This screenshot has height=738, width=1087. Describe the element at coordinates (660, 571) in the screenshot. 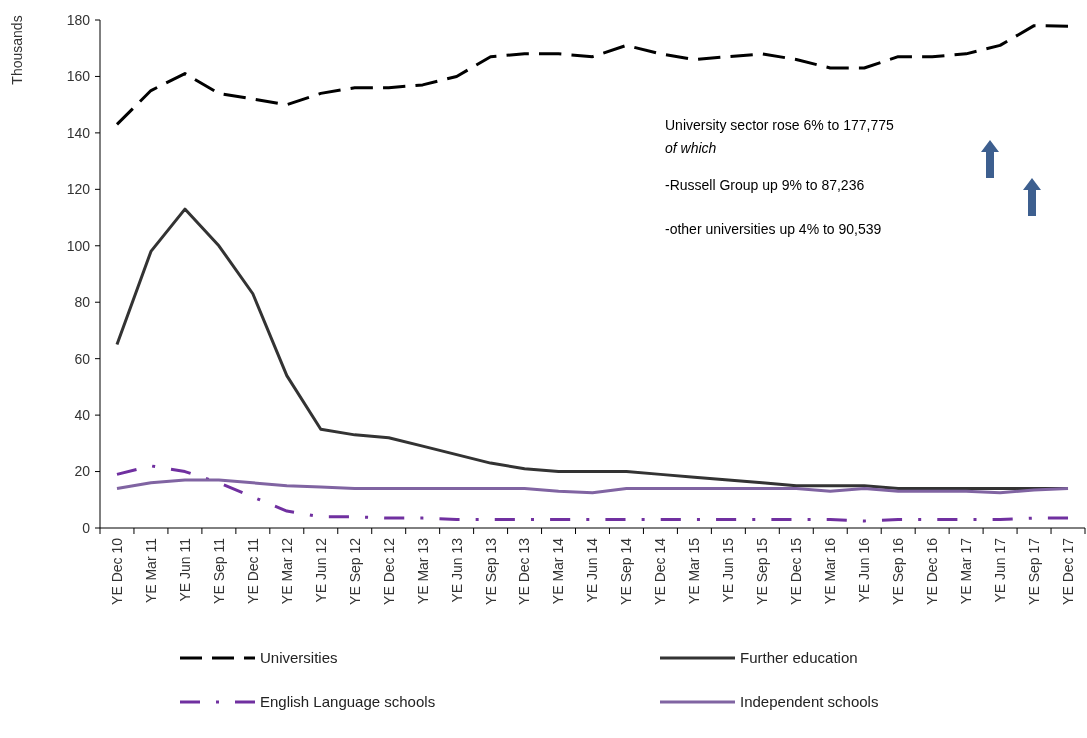

I see `x-tick-label: YE Dec 14` at that location.